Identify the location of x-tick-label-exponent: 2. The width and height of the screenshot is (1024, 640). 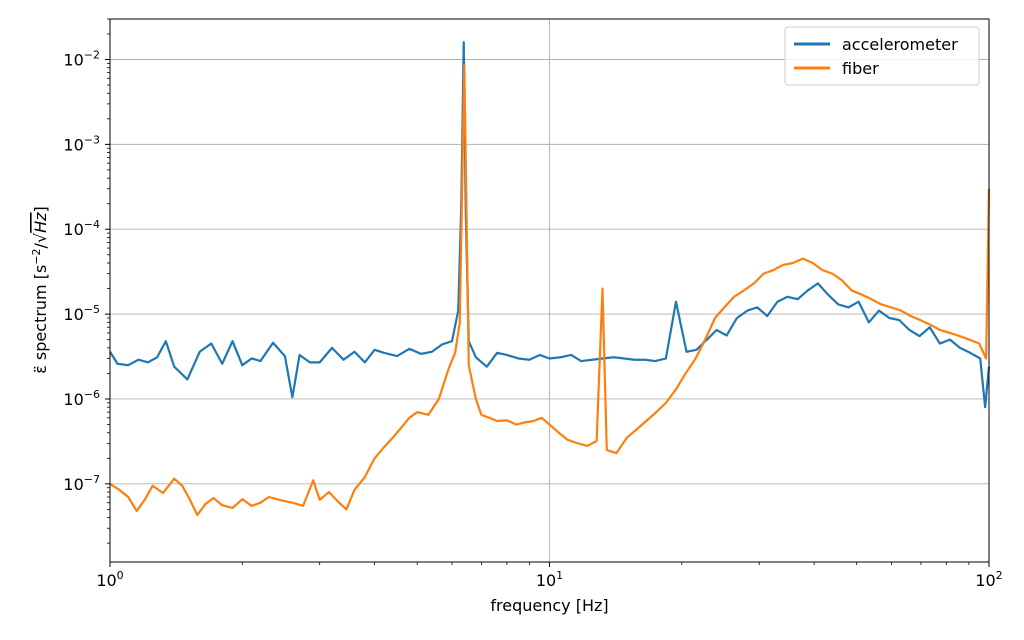
(999, 575).